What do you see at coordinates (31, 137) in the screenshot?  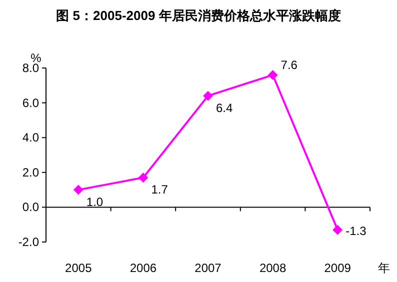 I see `y-tick-label: 4.0` at bounding box center [31, 137].